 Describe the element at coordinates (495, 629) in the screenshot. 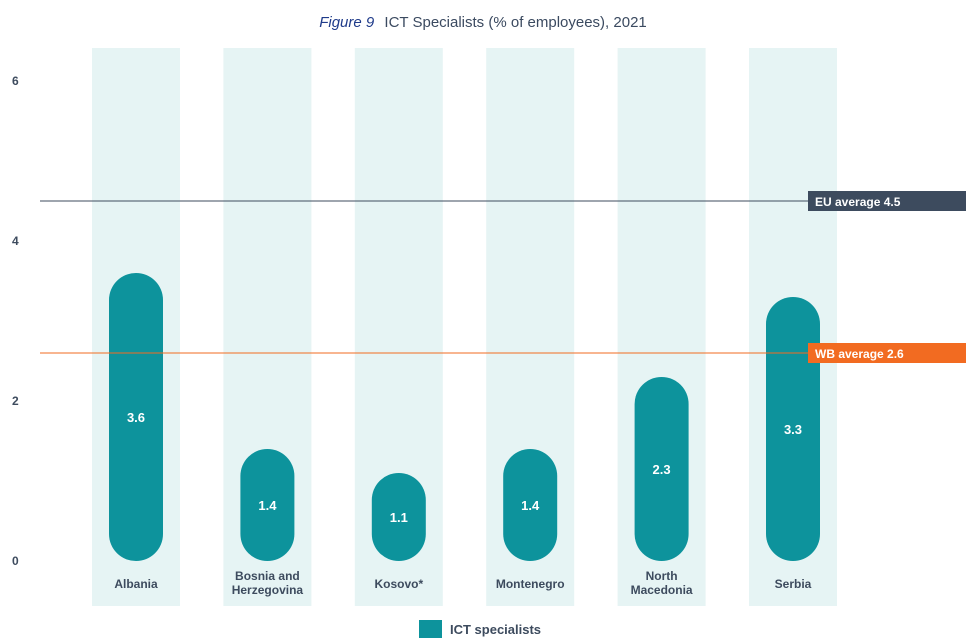

I see `legend-label: ICT specialists` at that location.